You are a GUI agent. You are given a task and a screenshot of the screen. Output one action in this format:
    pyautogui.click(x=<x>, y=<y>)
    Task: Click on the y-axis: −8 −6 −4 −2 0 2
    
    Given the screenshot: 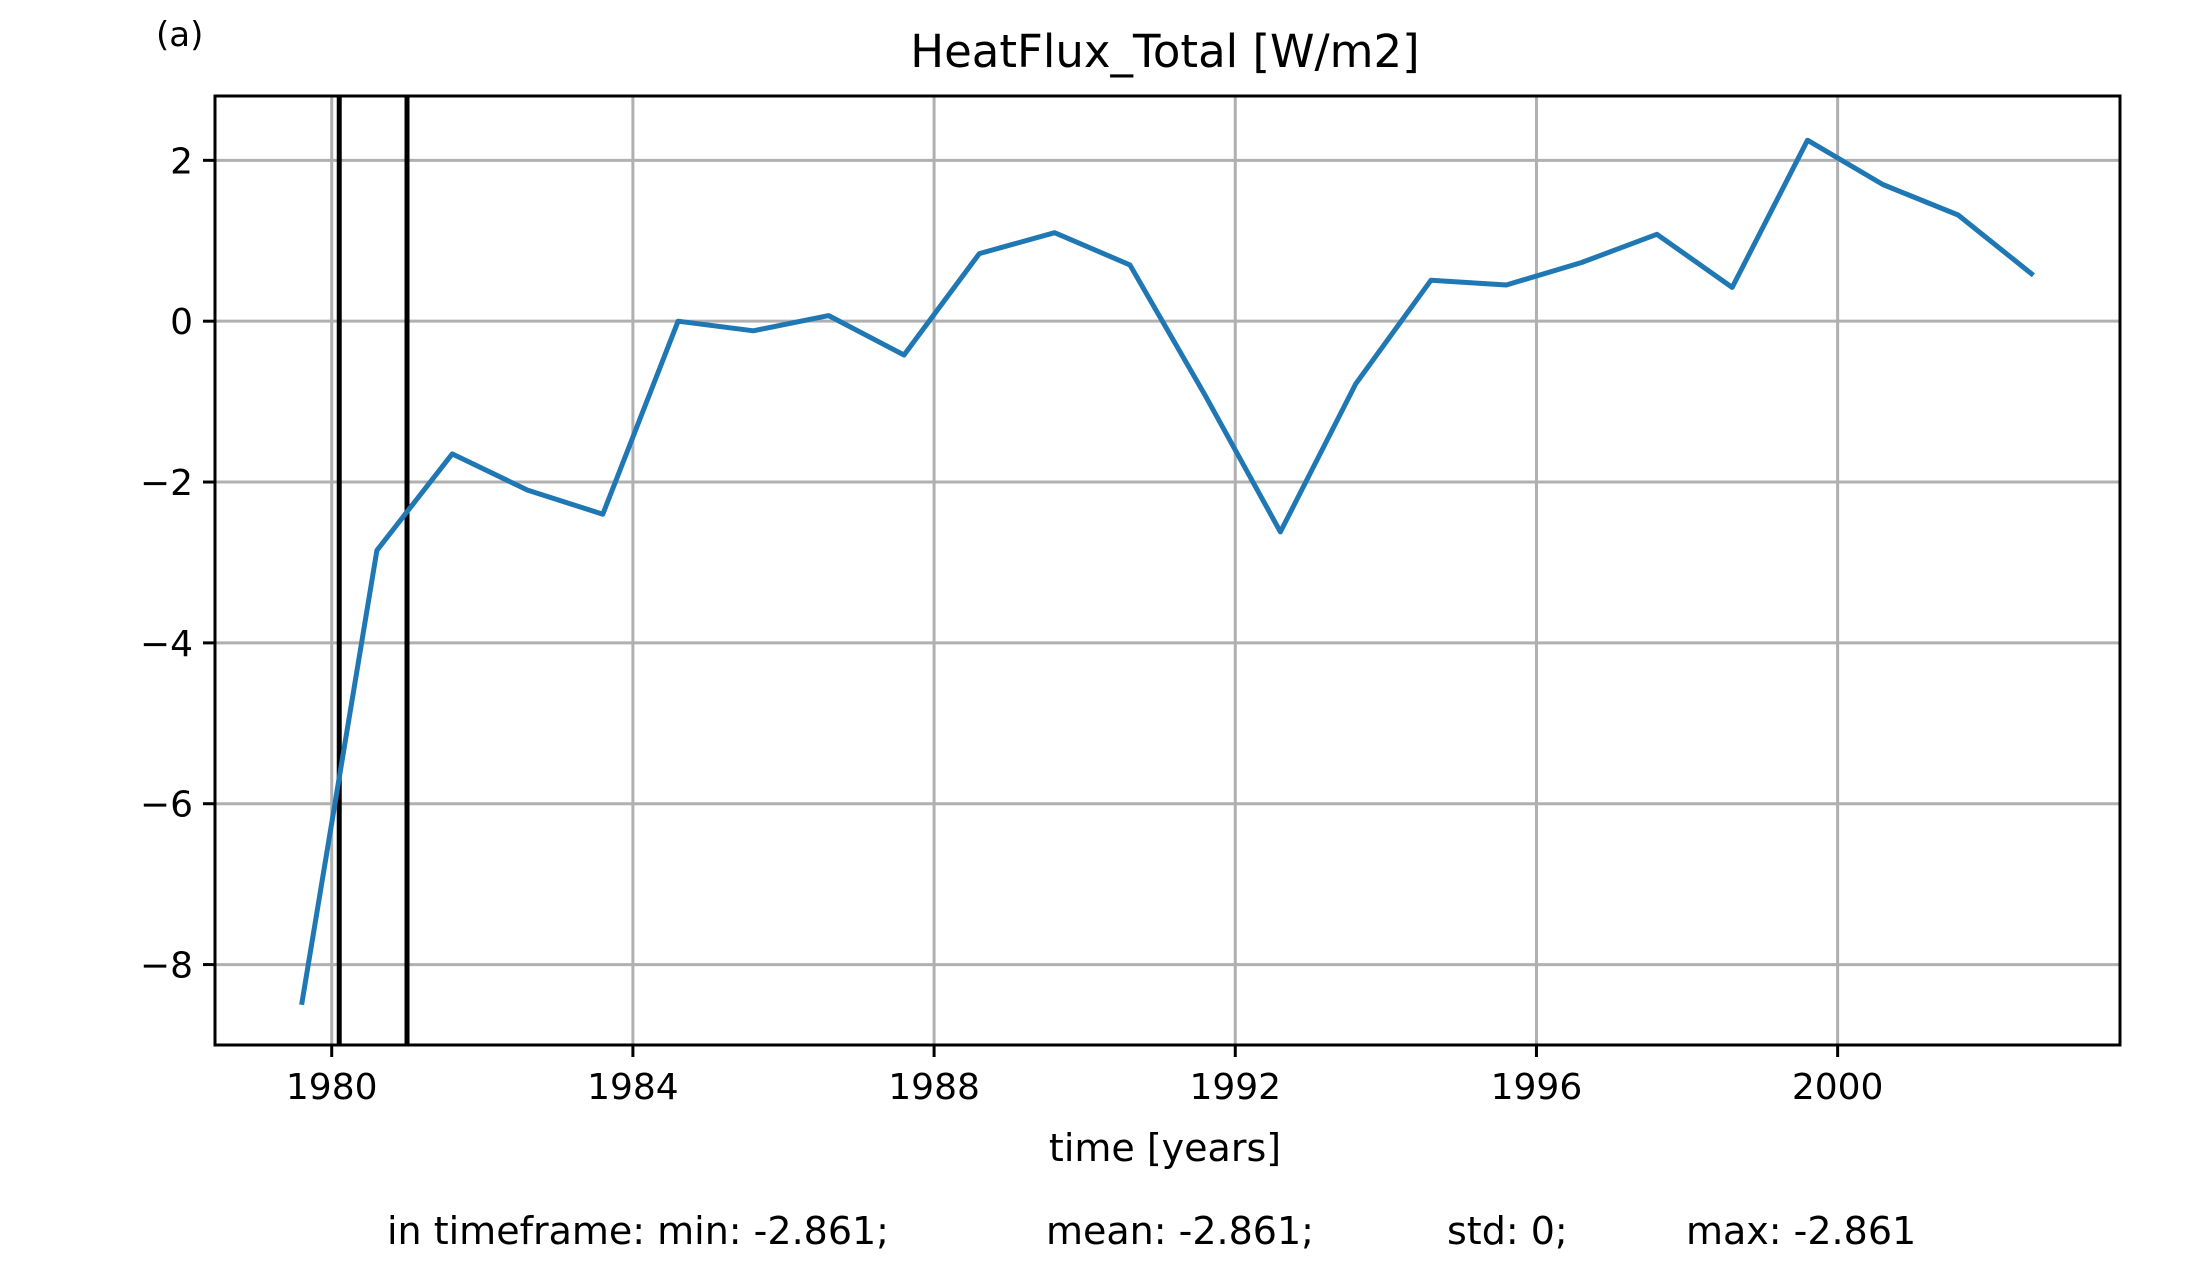 What is the action you would take?
    pyautogui.click(x=177, y=564)
    